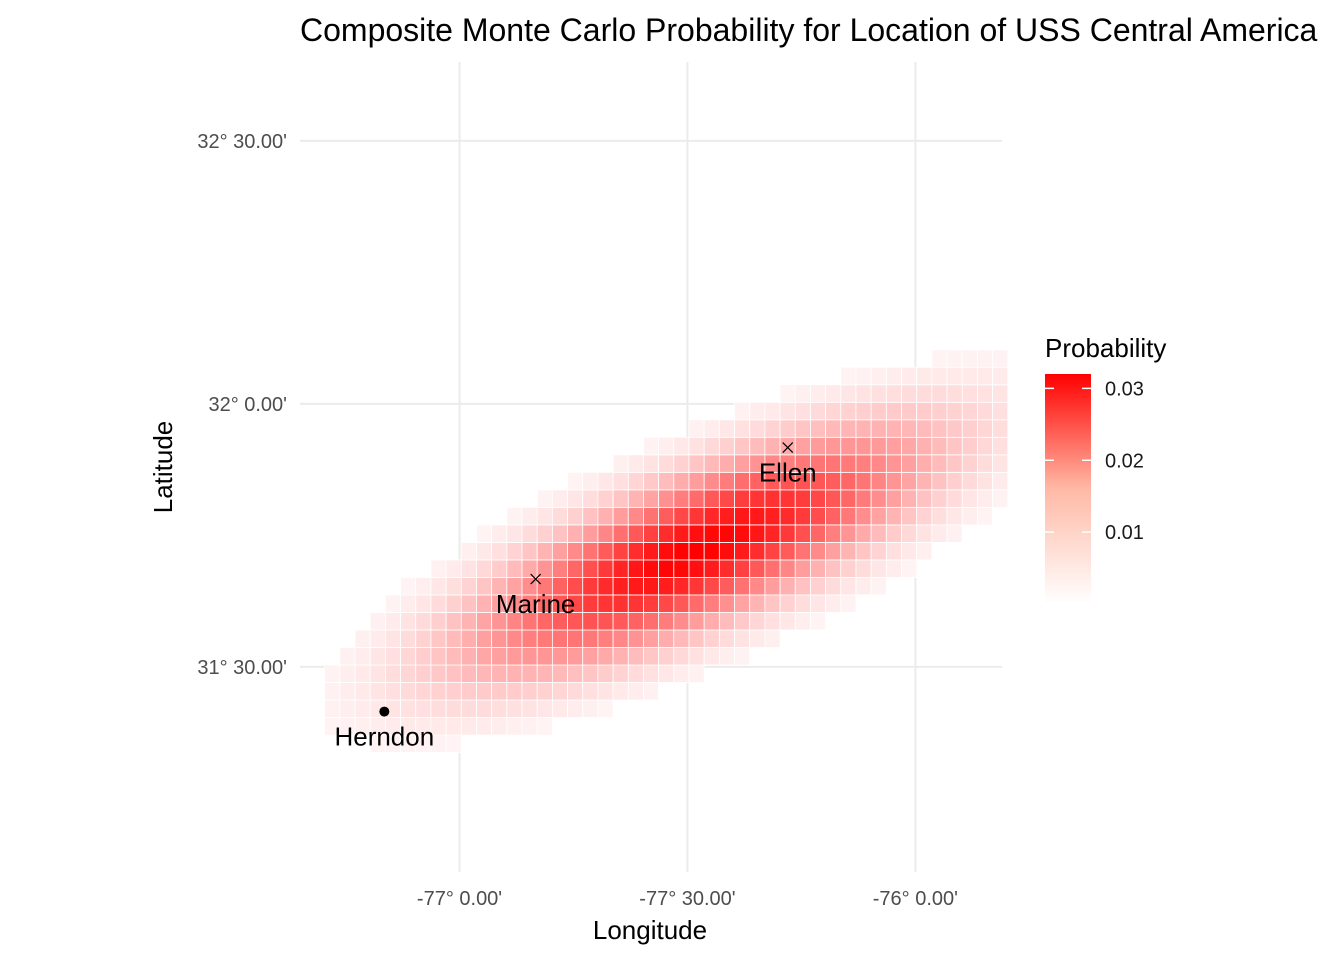  I want to click on herndon-marker, so click(384, 711).